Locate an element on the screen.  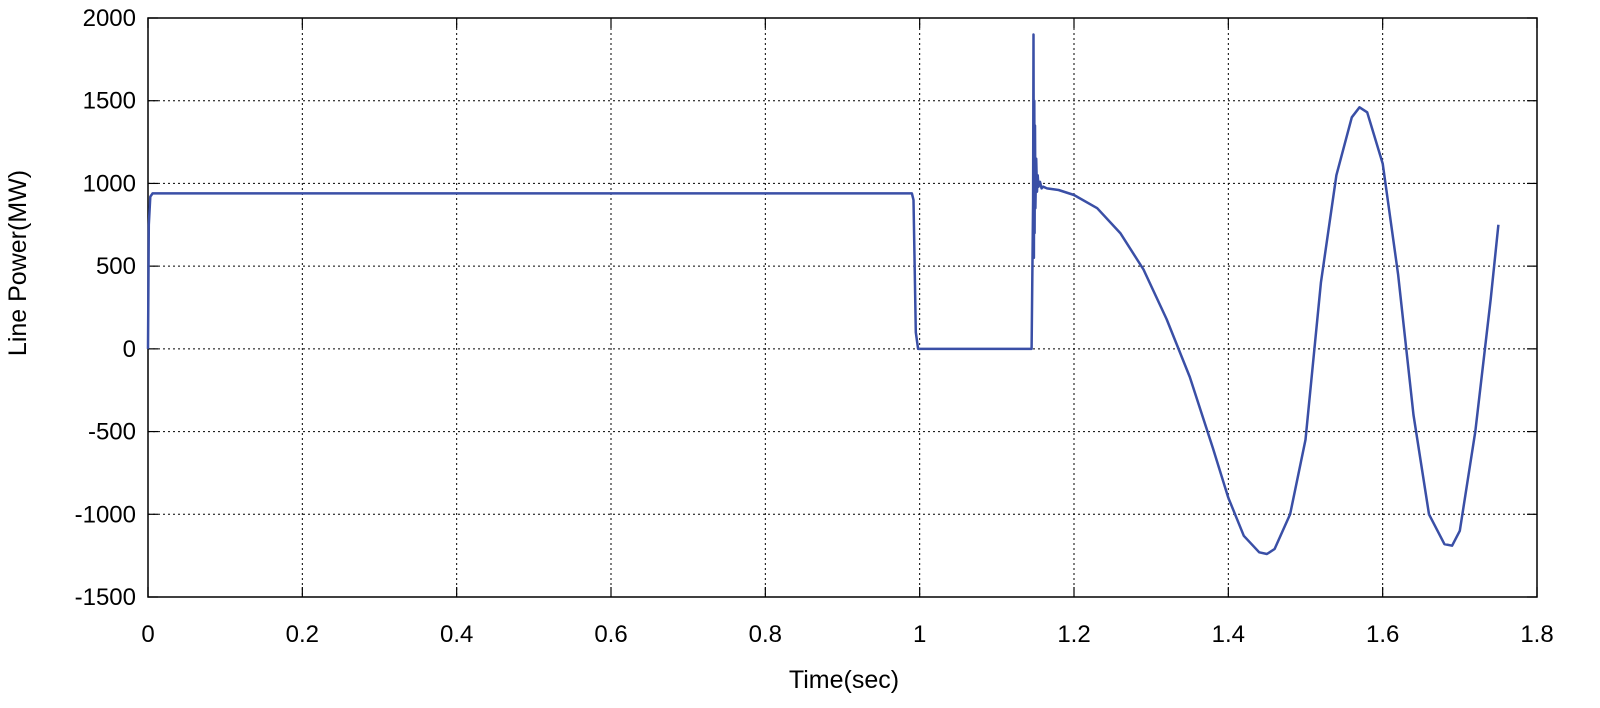
y-tick-label: -1500 is located at coordinates (105, 597).